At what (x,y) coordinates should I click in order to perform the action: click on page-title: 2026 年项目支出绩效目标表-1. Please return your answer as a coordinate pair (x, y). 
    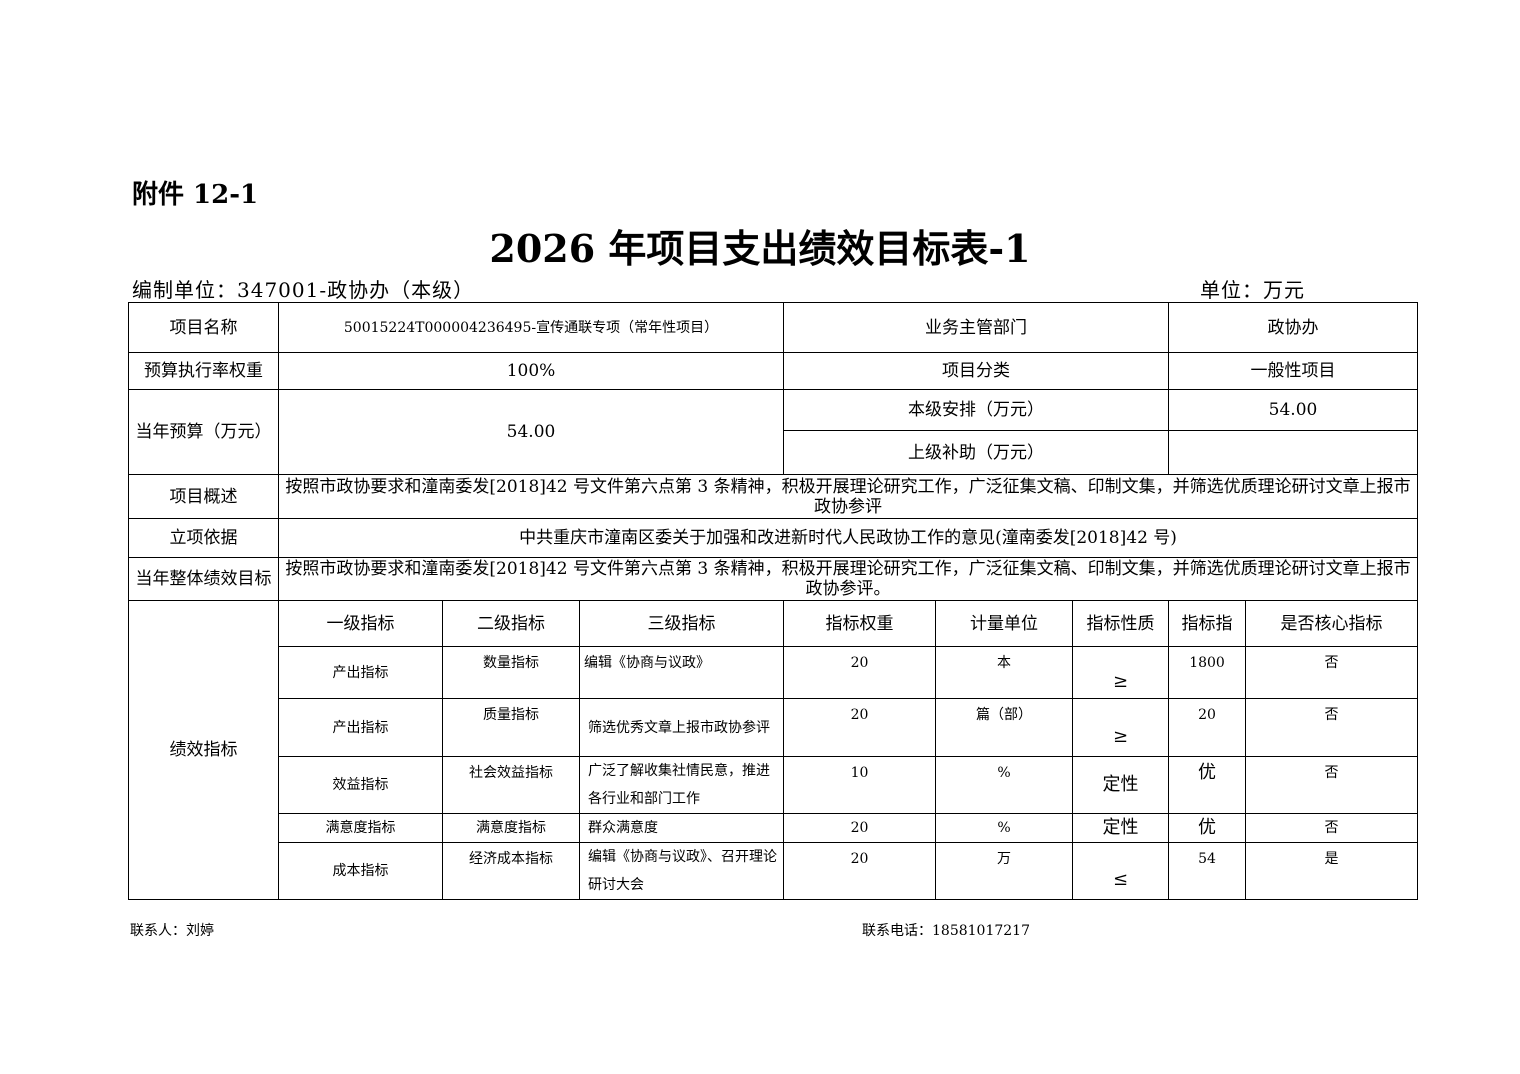
    Looking at the image, I should click on (760, 248).